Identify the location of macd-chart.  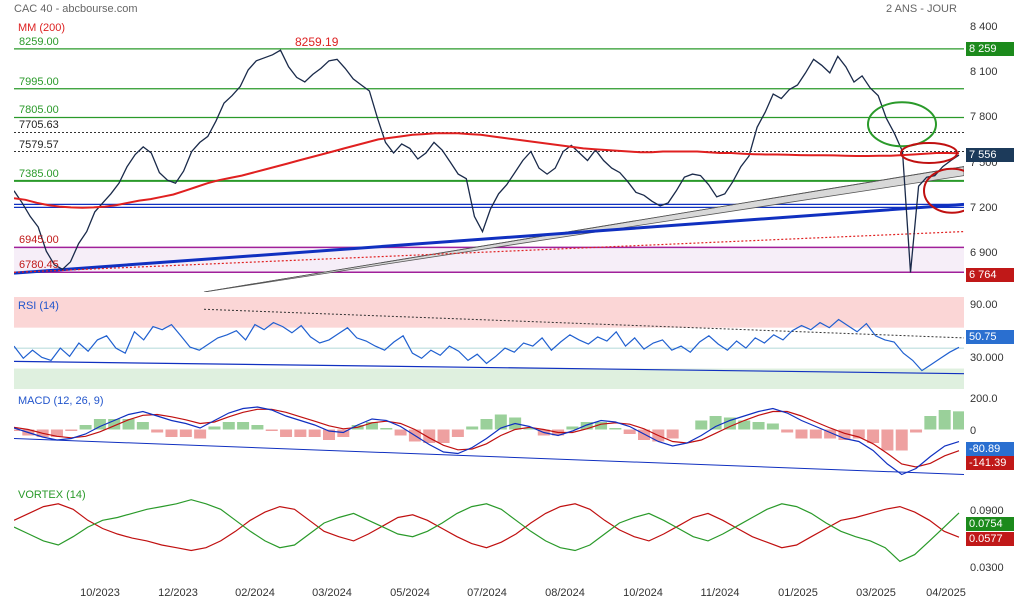
(489, 441).